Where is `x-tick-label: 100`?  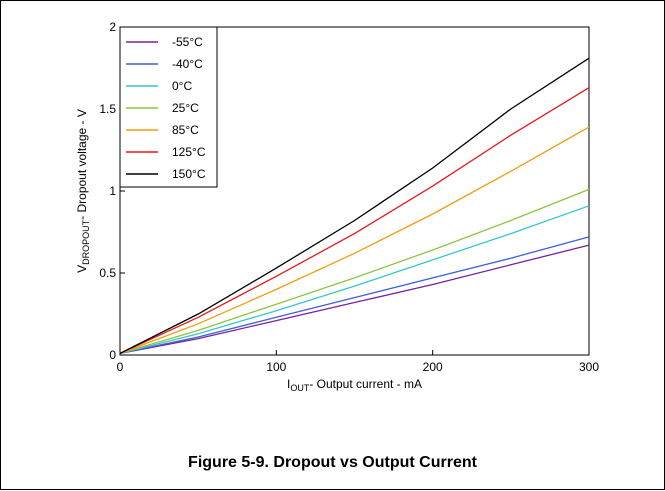
x-tick-label: 100 is located at coordinates (276, 367).